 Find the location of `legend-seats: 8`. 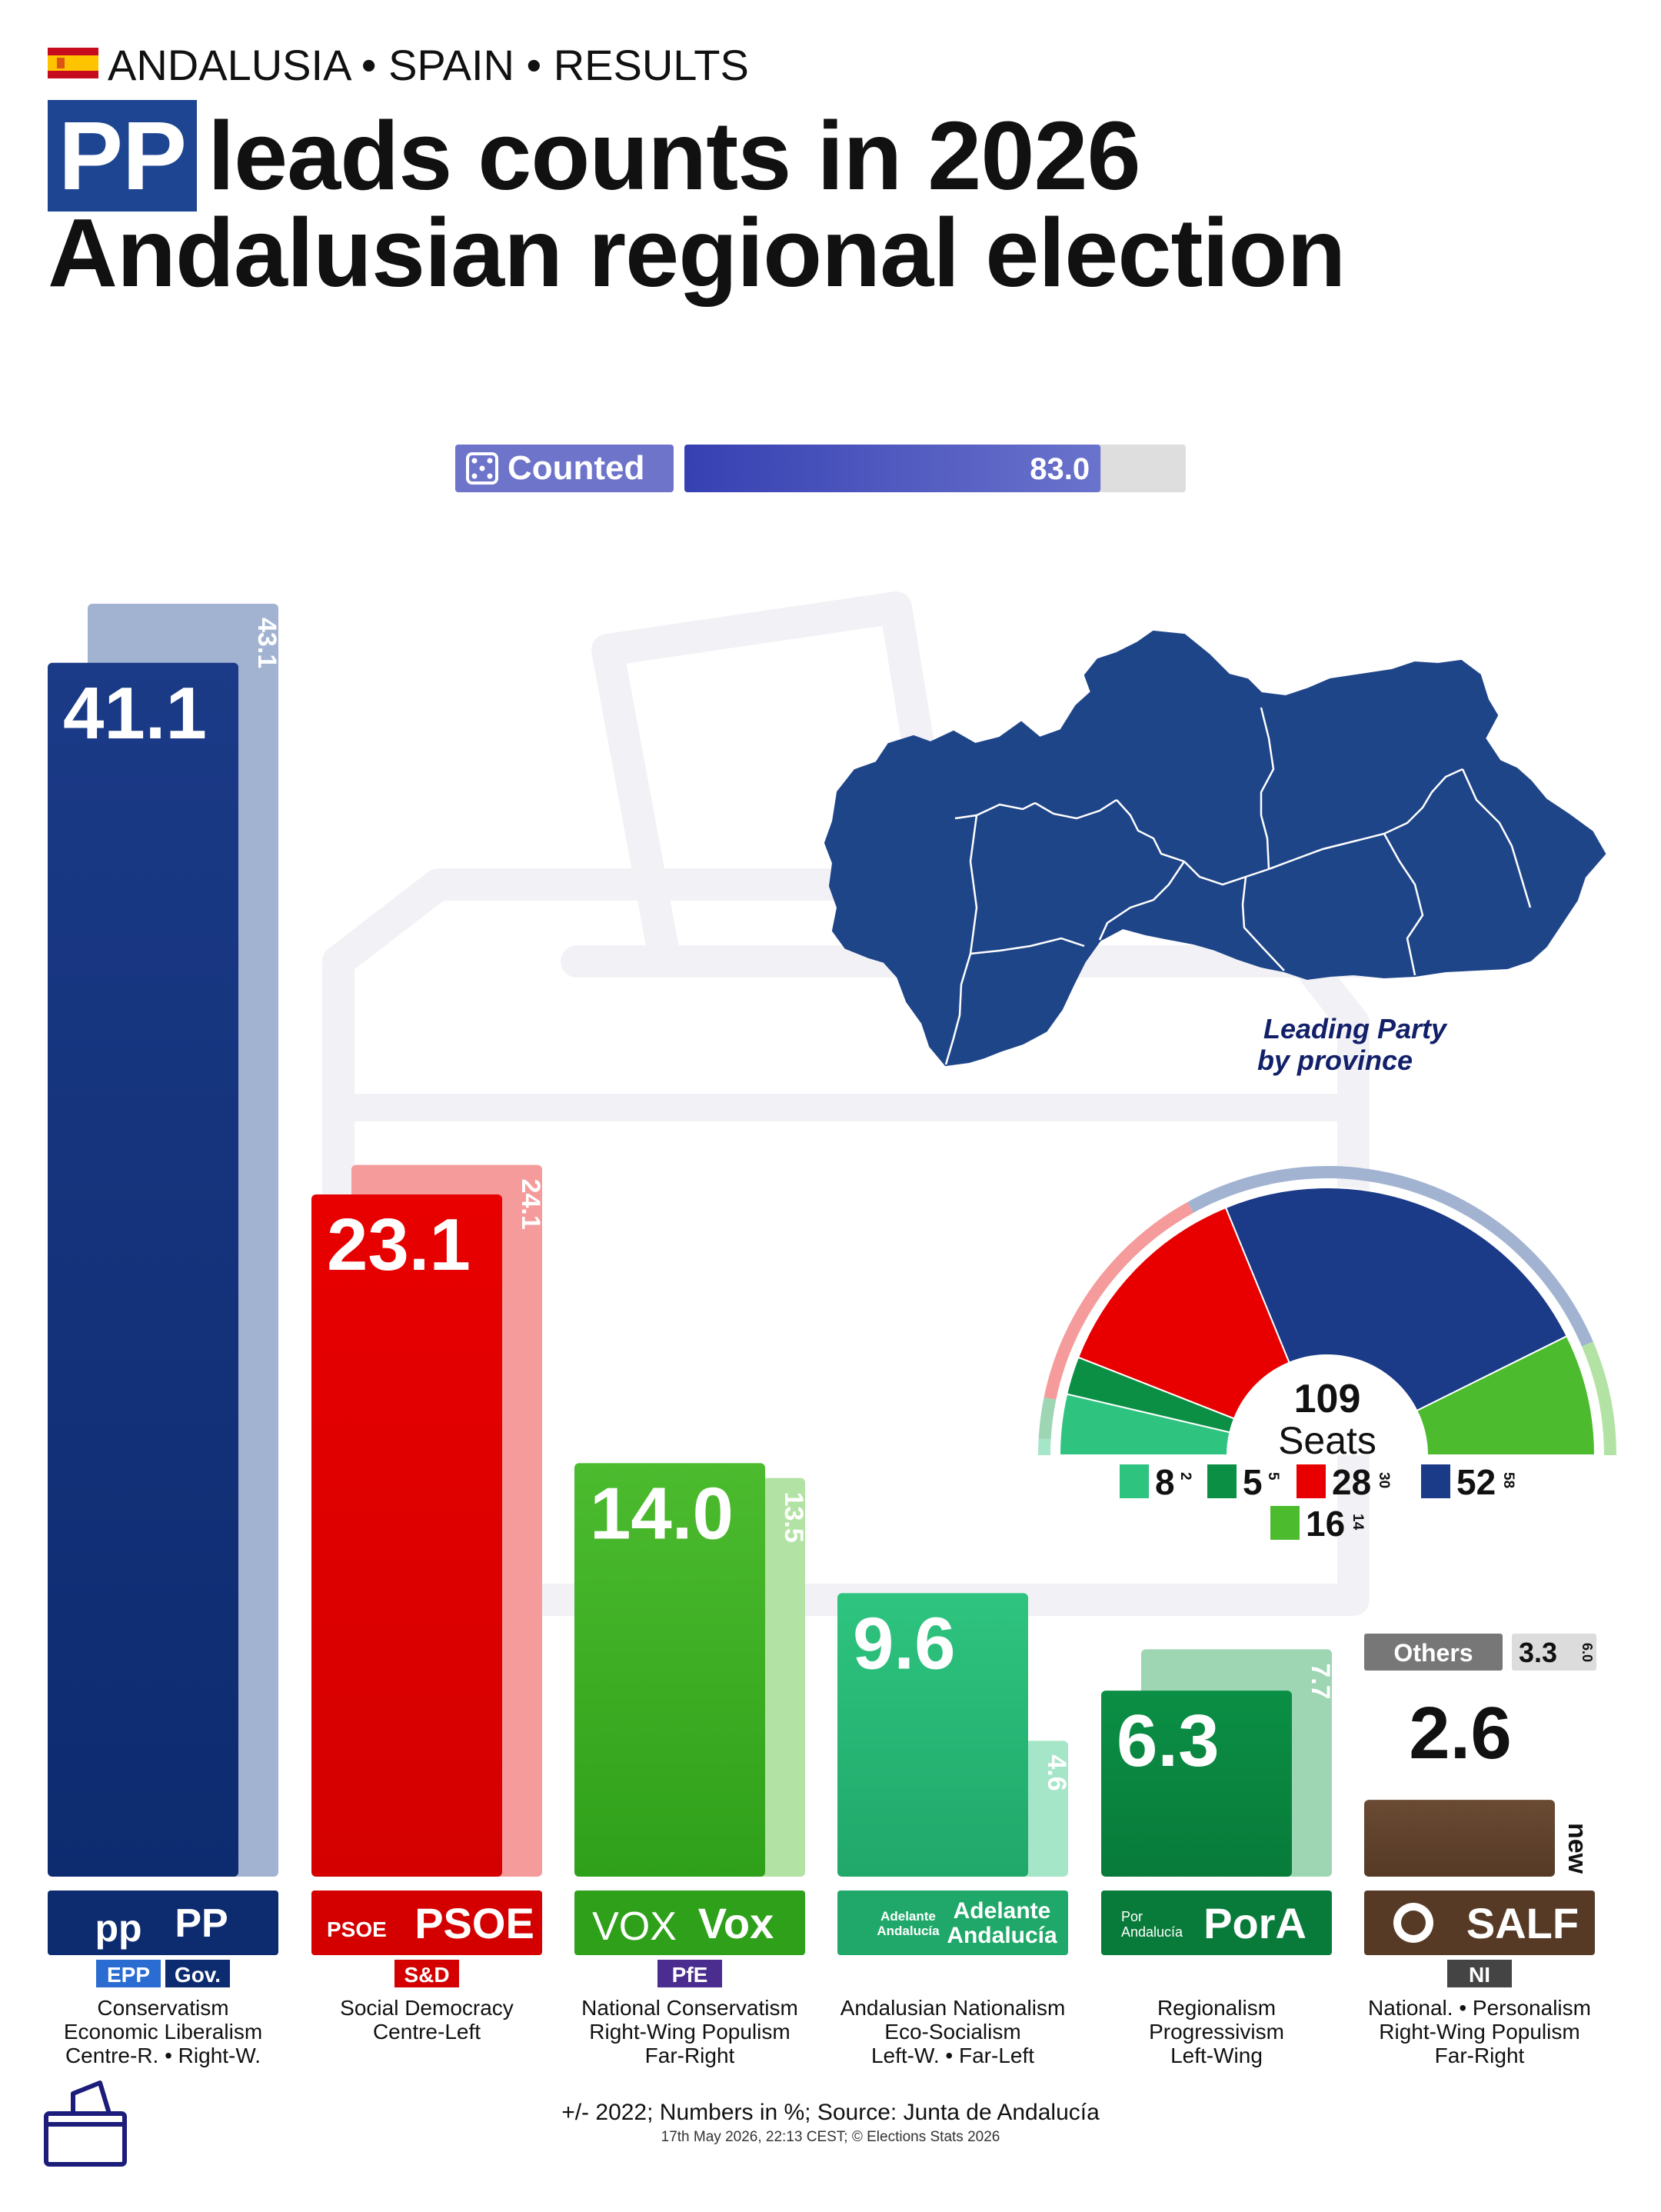

legend-seats: 8 is located at coordinates (1165, 1482).